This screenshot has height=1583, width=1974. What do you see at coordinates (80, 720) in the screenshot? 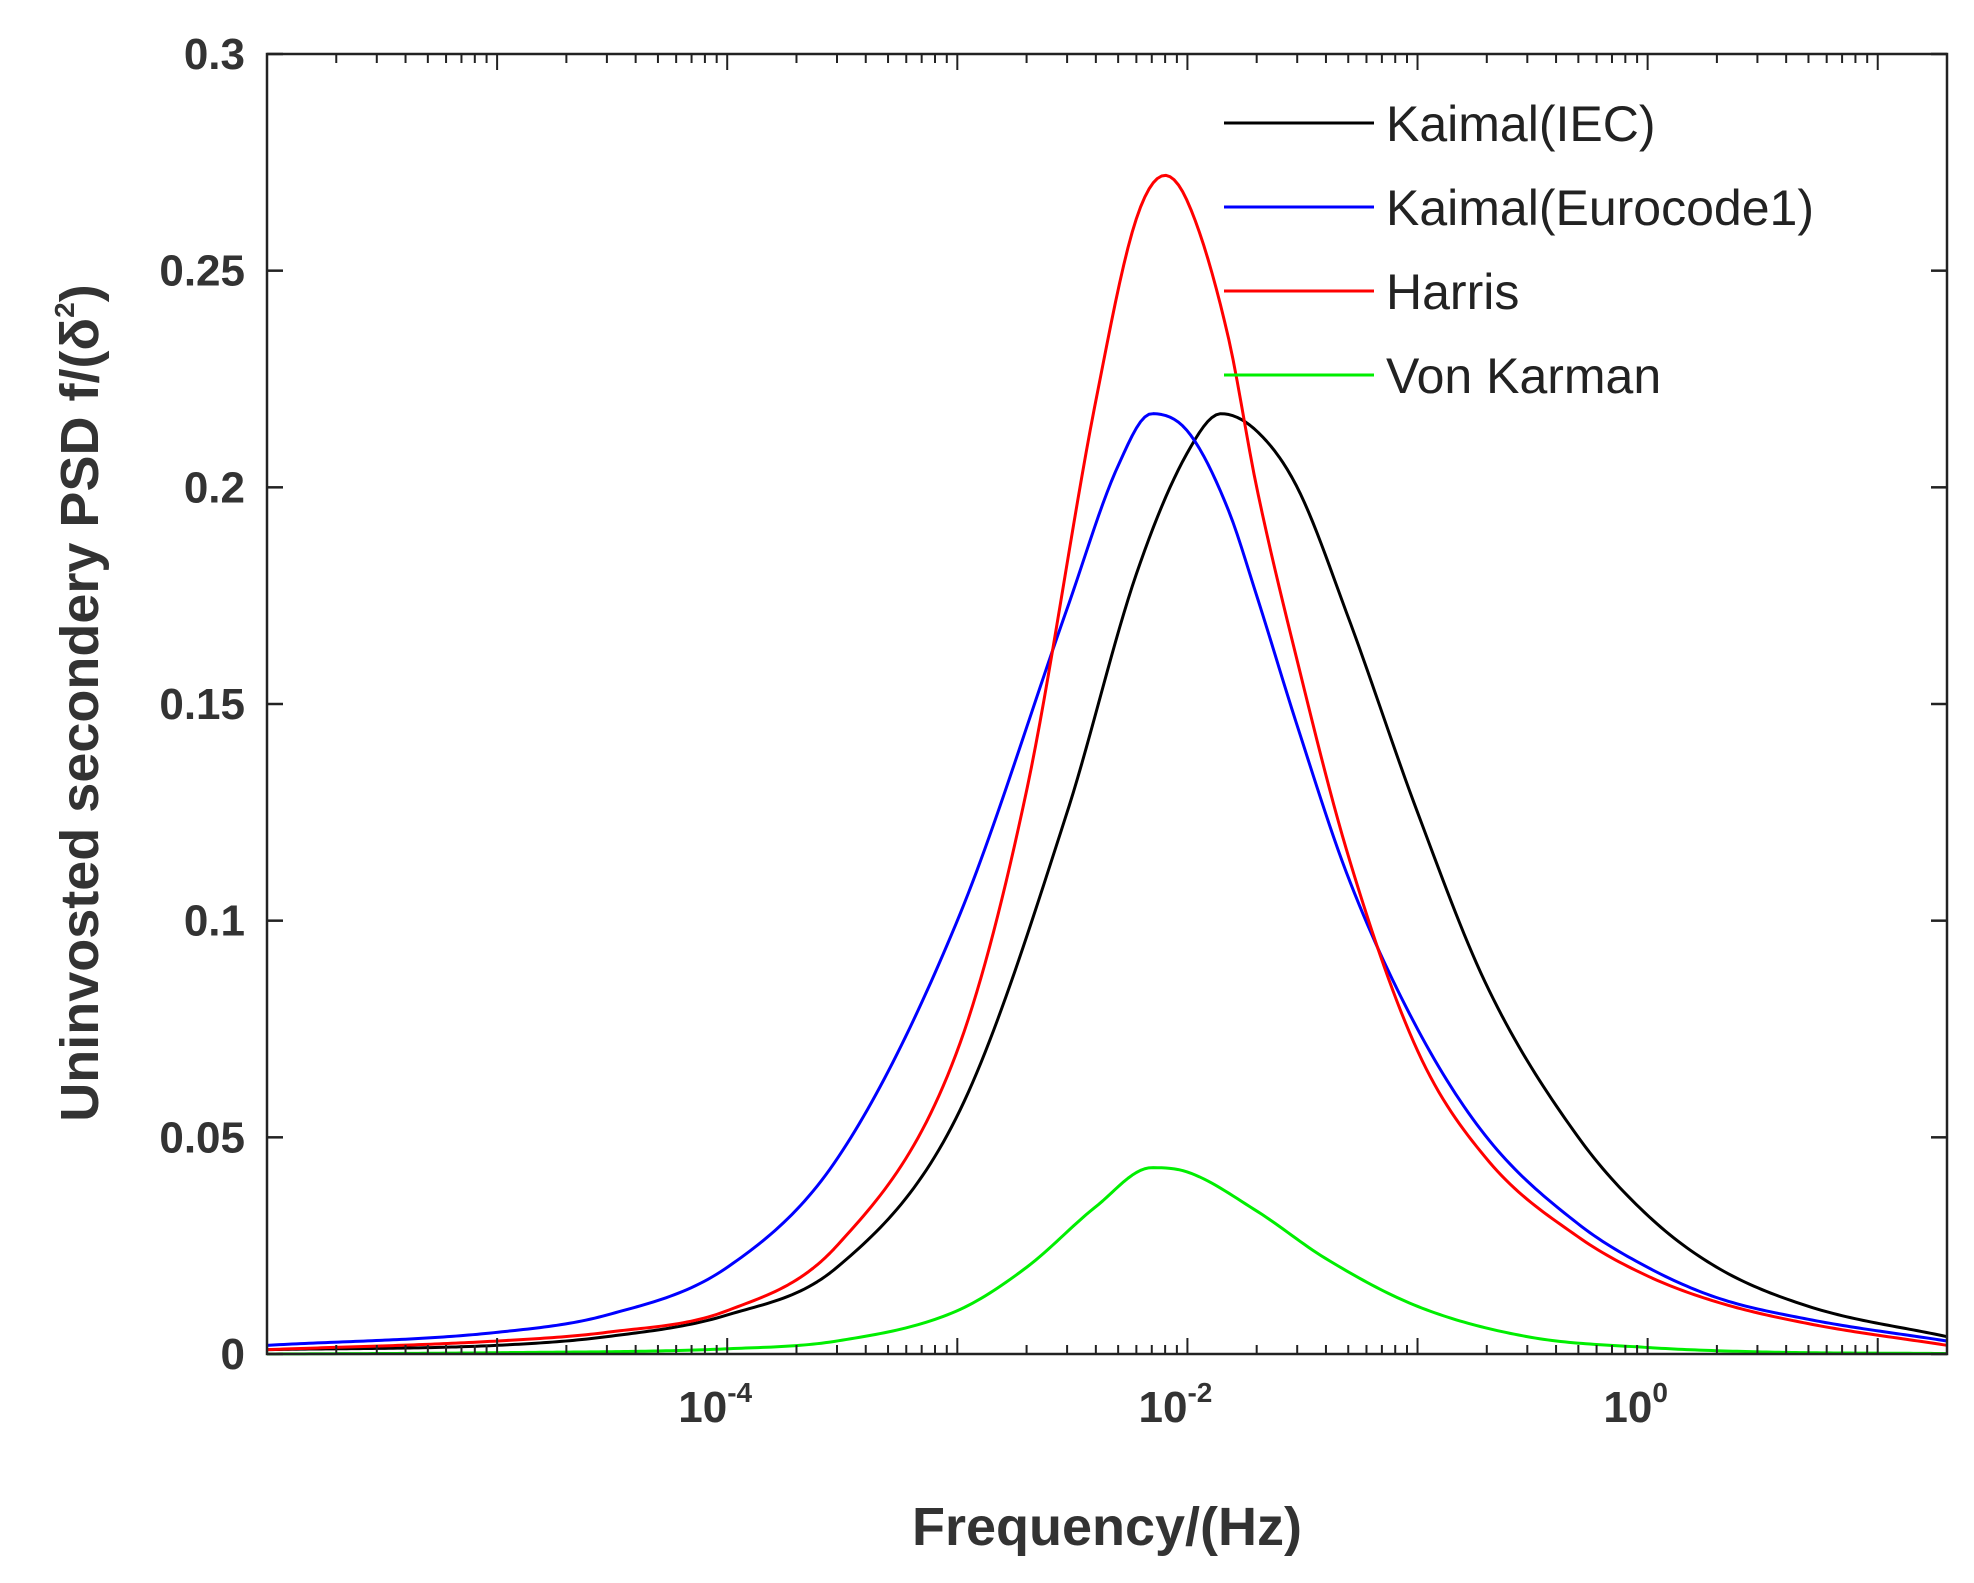
I see `y-axis-title-main: Uninvosted secondery PSD f/(δ` at bounding box center [80, 720].